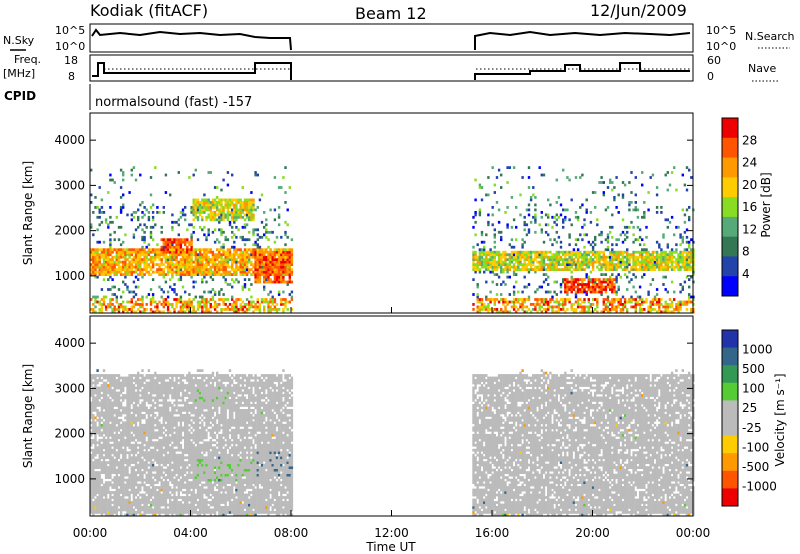 The width and height of the screenshot is (800, 554). Describe the element at coordinates (70, 46) in the screenshot. I see `nsky-tick-bottom: 10^0` at that location.